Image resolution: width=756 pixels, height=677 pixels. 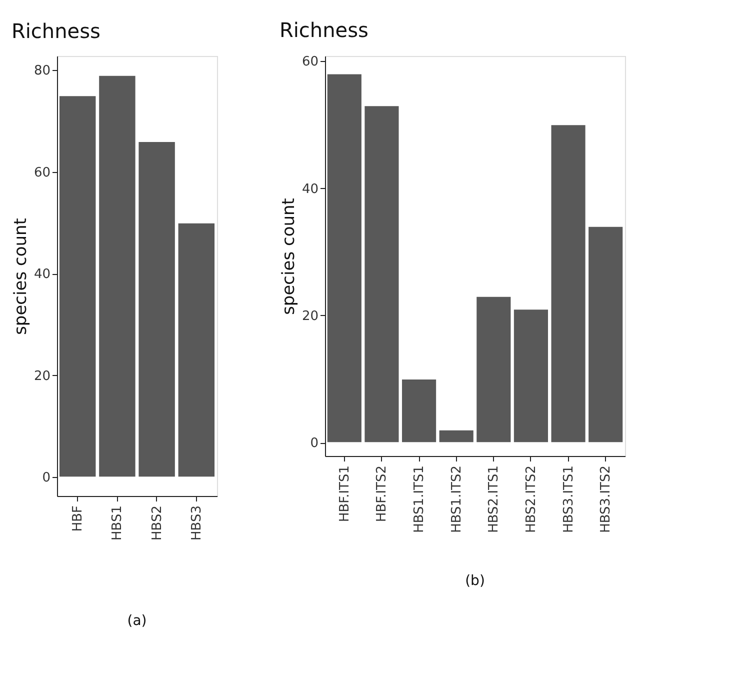 I want to click on x-tick-label: HBS3.ITS1, so click(x=568, y=499).